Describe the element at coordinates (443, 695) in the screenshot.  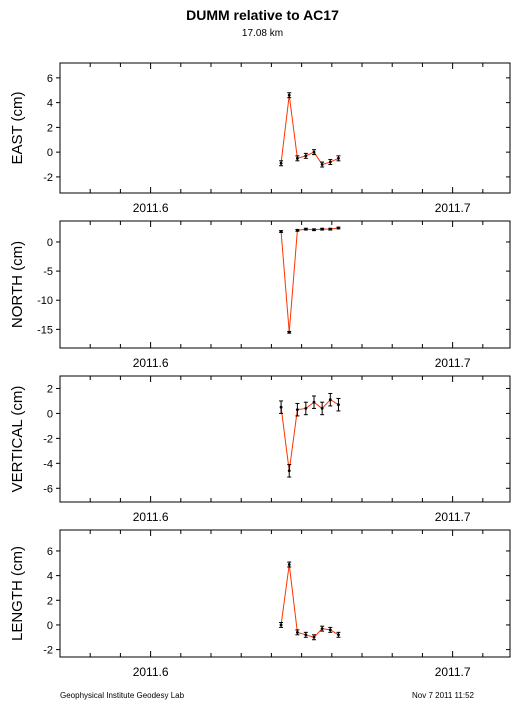
I see `footer-timestamp: Nov 7 2011 11:52` at that location.